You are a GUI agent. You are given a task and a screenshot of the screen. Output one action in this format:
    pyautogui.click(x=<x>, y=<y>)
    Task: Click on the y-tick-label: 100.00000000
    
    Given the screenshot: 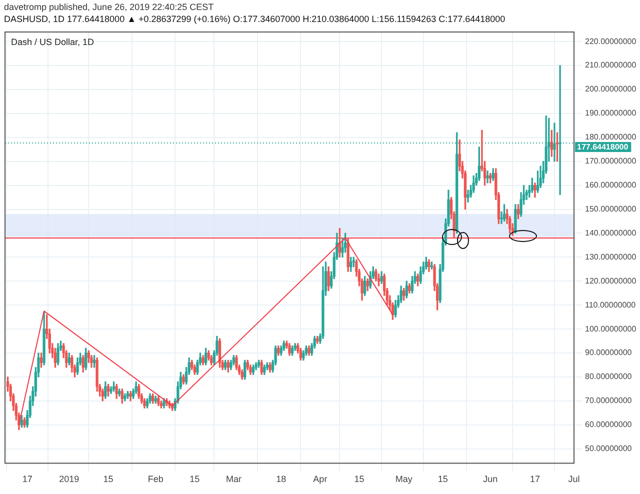 What is the action you would take?
    pyautogui.click(x=611, y=329)
    